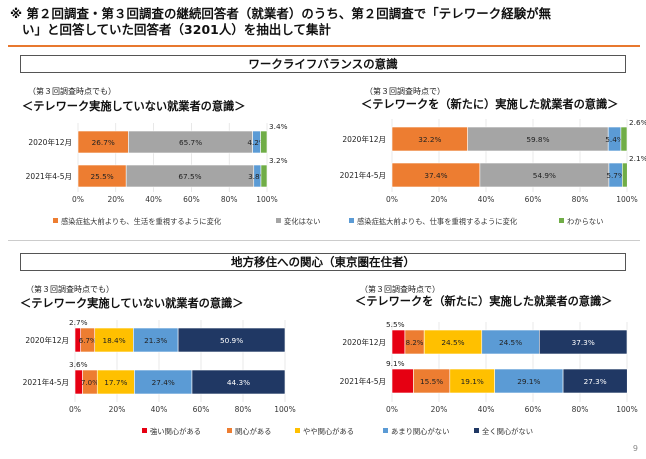 This screenshot has width=646, height=459. I want to click on data-label: 15.5%, so click(431, 381).